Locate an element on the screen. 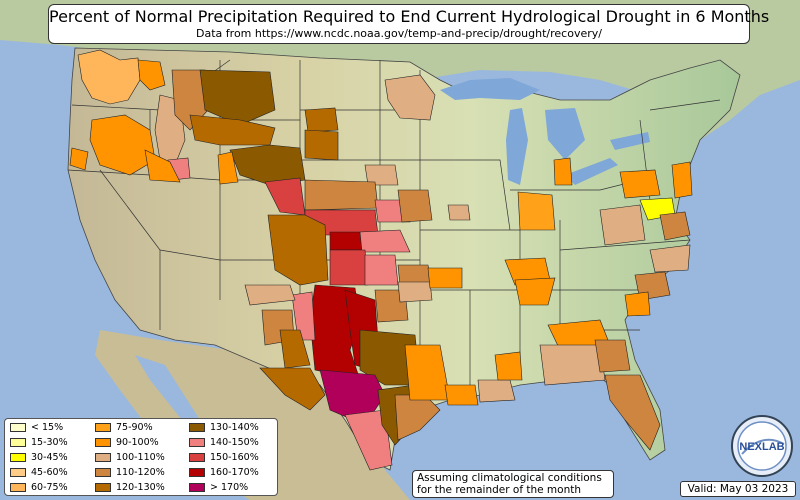  region-va-tan is located at coordinates (622, 225).